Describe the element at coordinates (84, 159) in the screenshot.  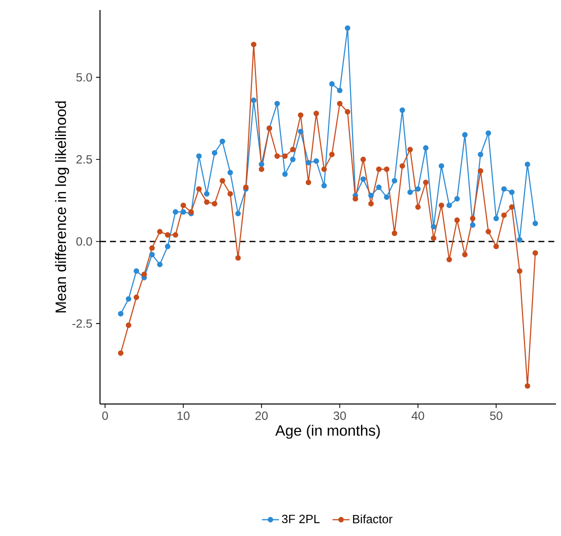
I see `y-tick-label: 2.5` at that location.